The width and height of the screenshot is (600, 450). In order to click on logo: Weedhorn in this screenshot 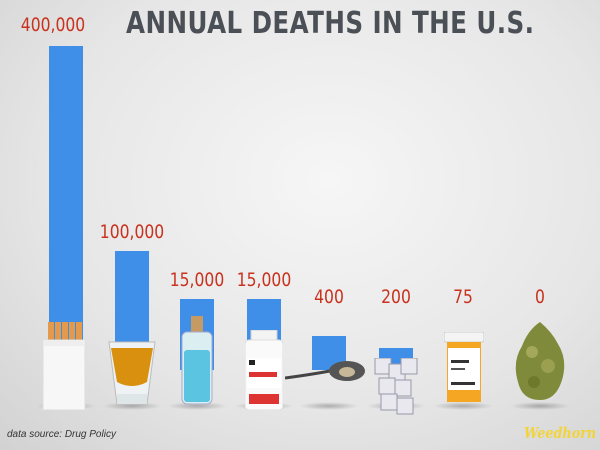, I will do `click(560, 433)`.